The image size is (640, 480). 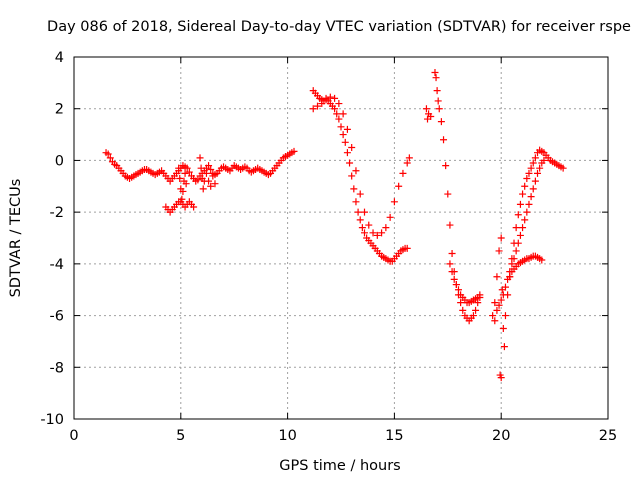 What do you see at coordinates (52, 420) in the screenshot?
I see `y-tick-label: -10` at bounding box center [52, 420].